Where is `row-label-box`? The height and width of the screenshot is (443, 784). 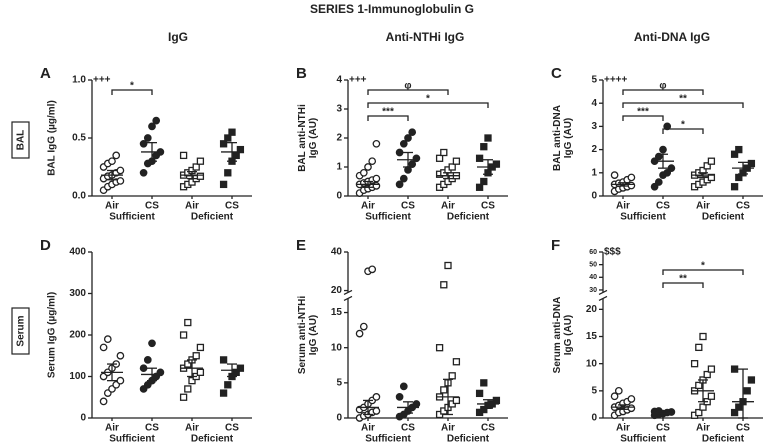 row-label-box is located at coordinates (20, 140).